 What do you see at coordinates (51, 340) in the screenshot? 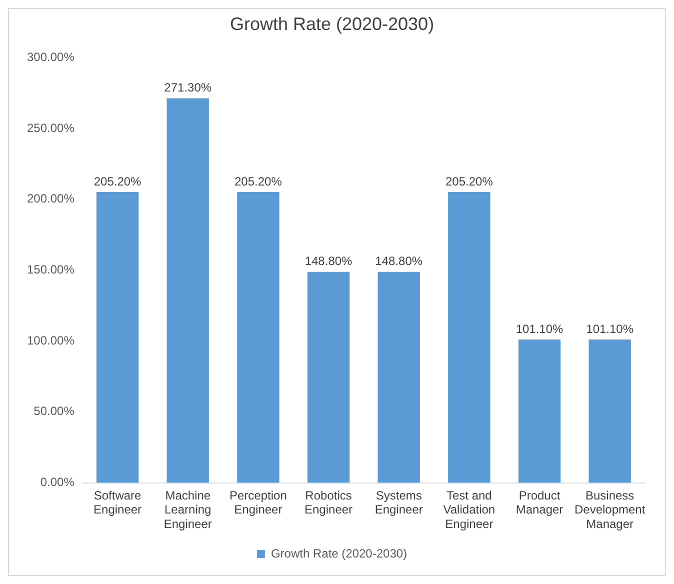
I see `y-tick-label: 100.00%` at bounding box center [51, 340].